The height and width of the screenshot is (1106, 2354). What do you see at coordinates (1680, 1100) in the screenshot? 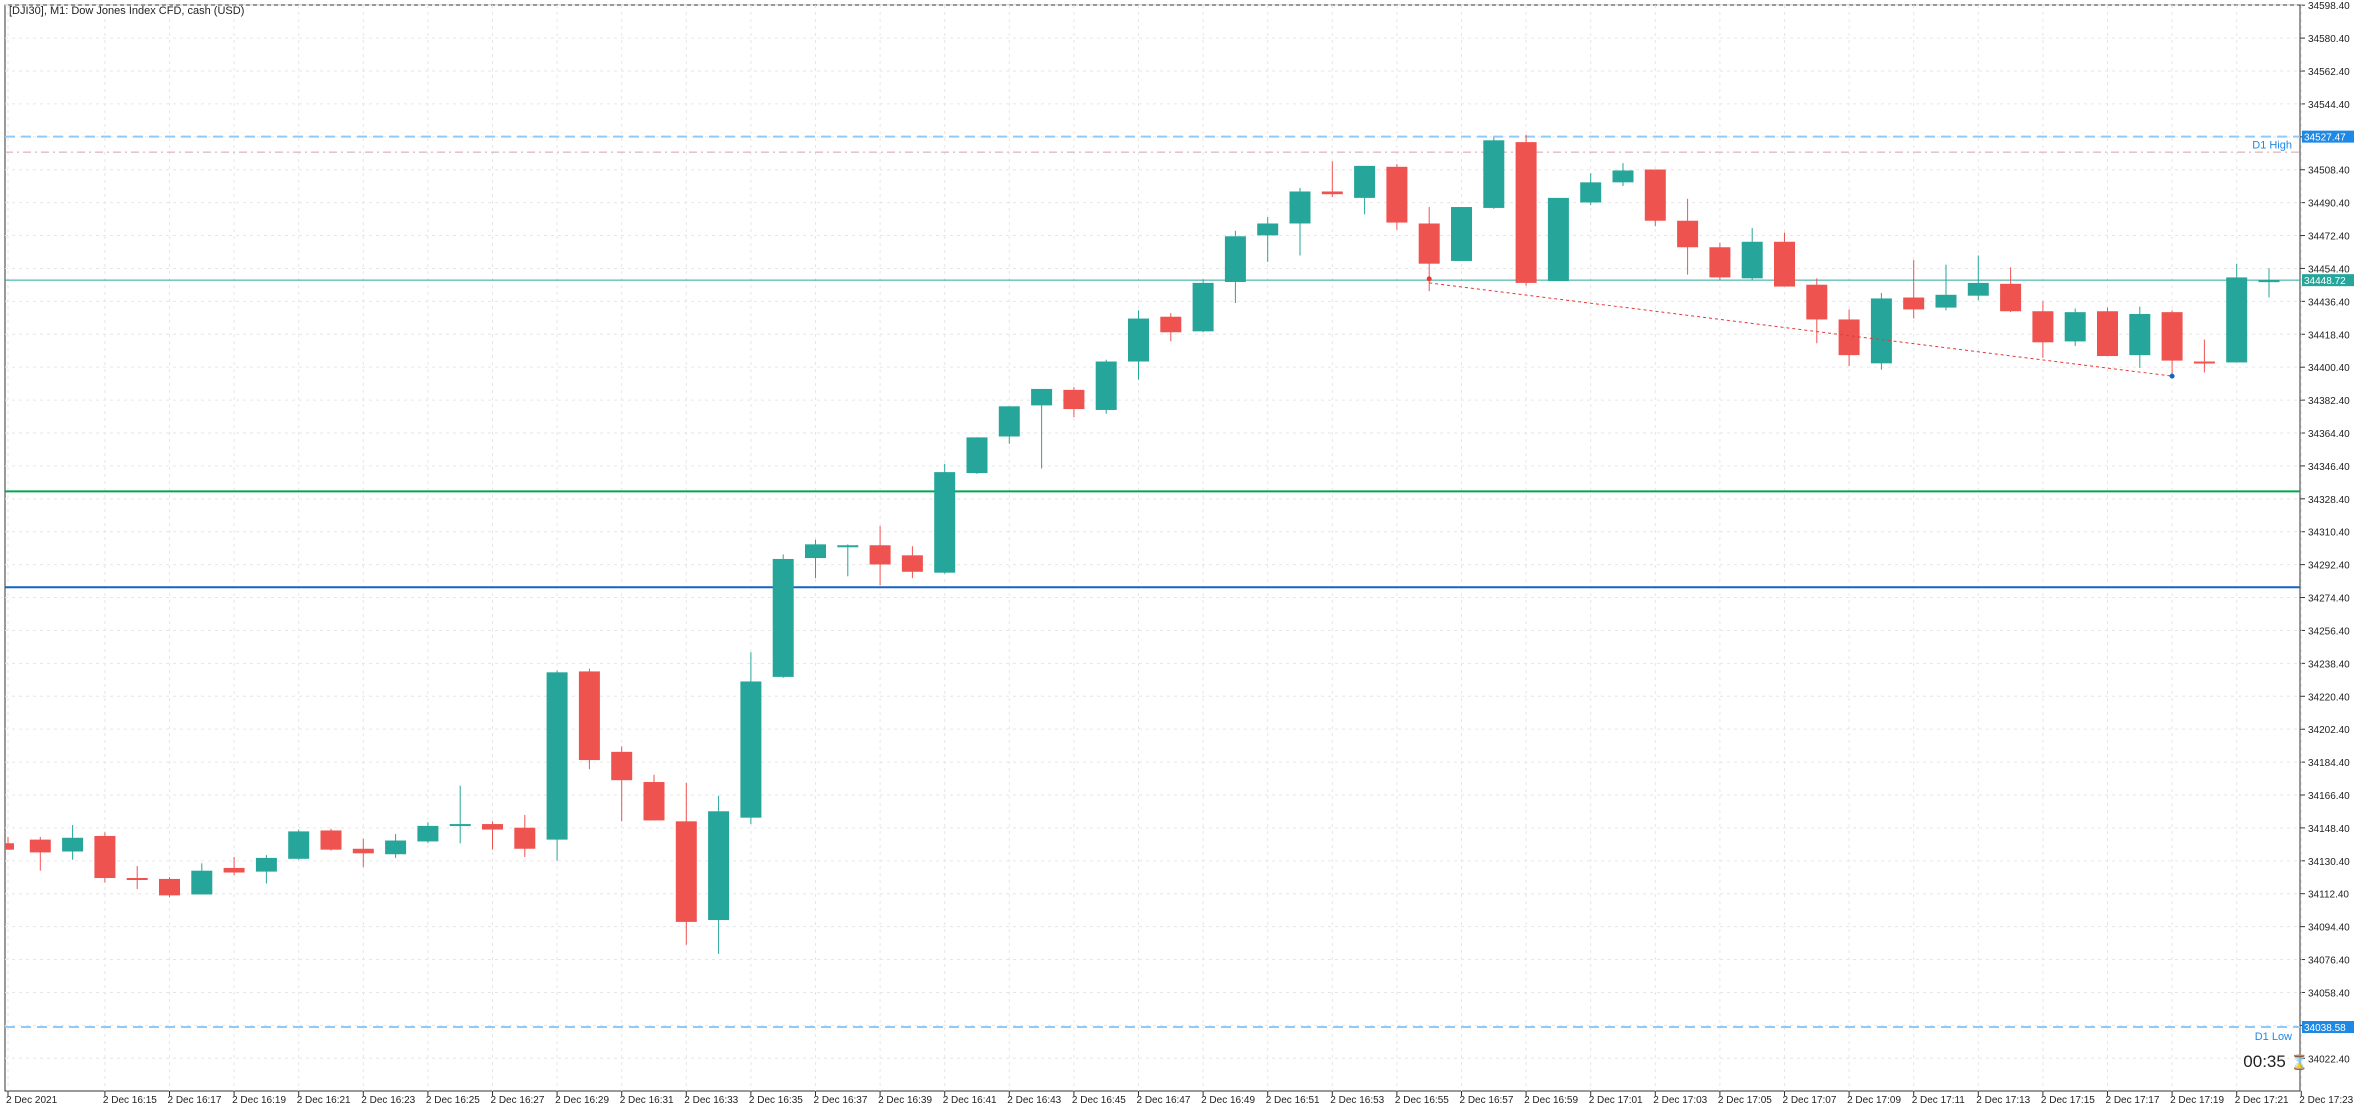
I see `x-axis-tick-label: 2 Dec 17:03` at bounding box center [1680, 1100].